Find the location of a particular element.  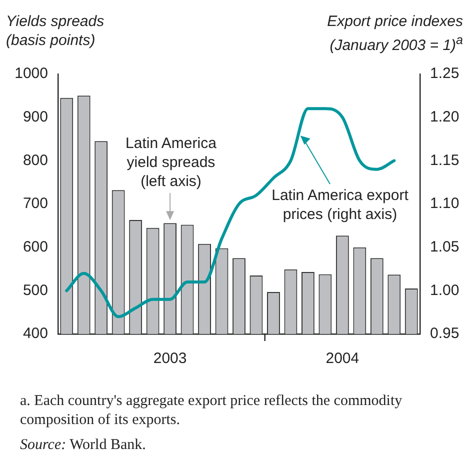

y-tick-label: 500 is located at coordinates (35, 290).